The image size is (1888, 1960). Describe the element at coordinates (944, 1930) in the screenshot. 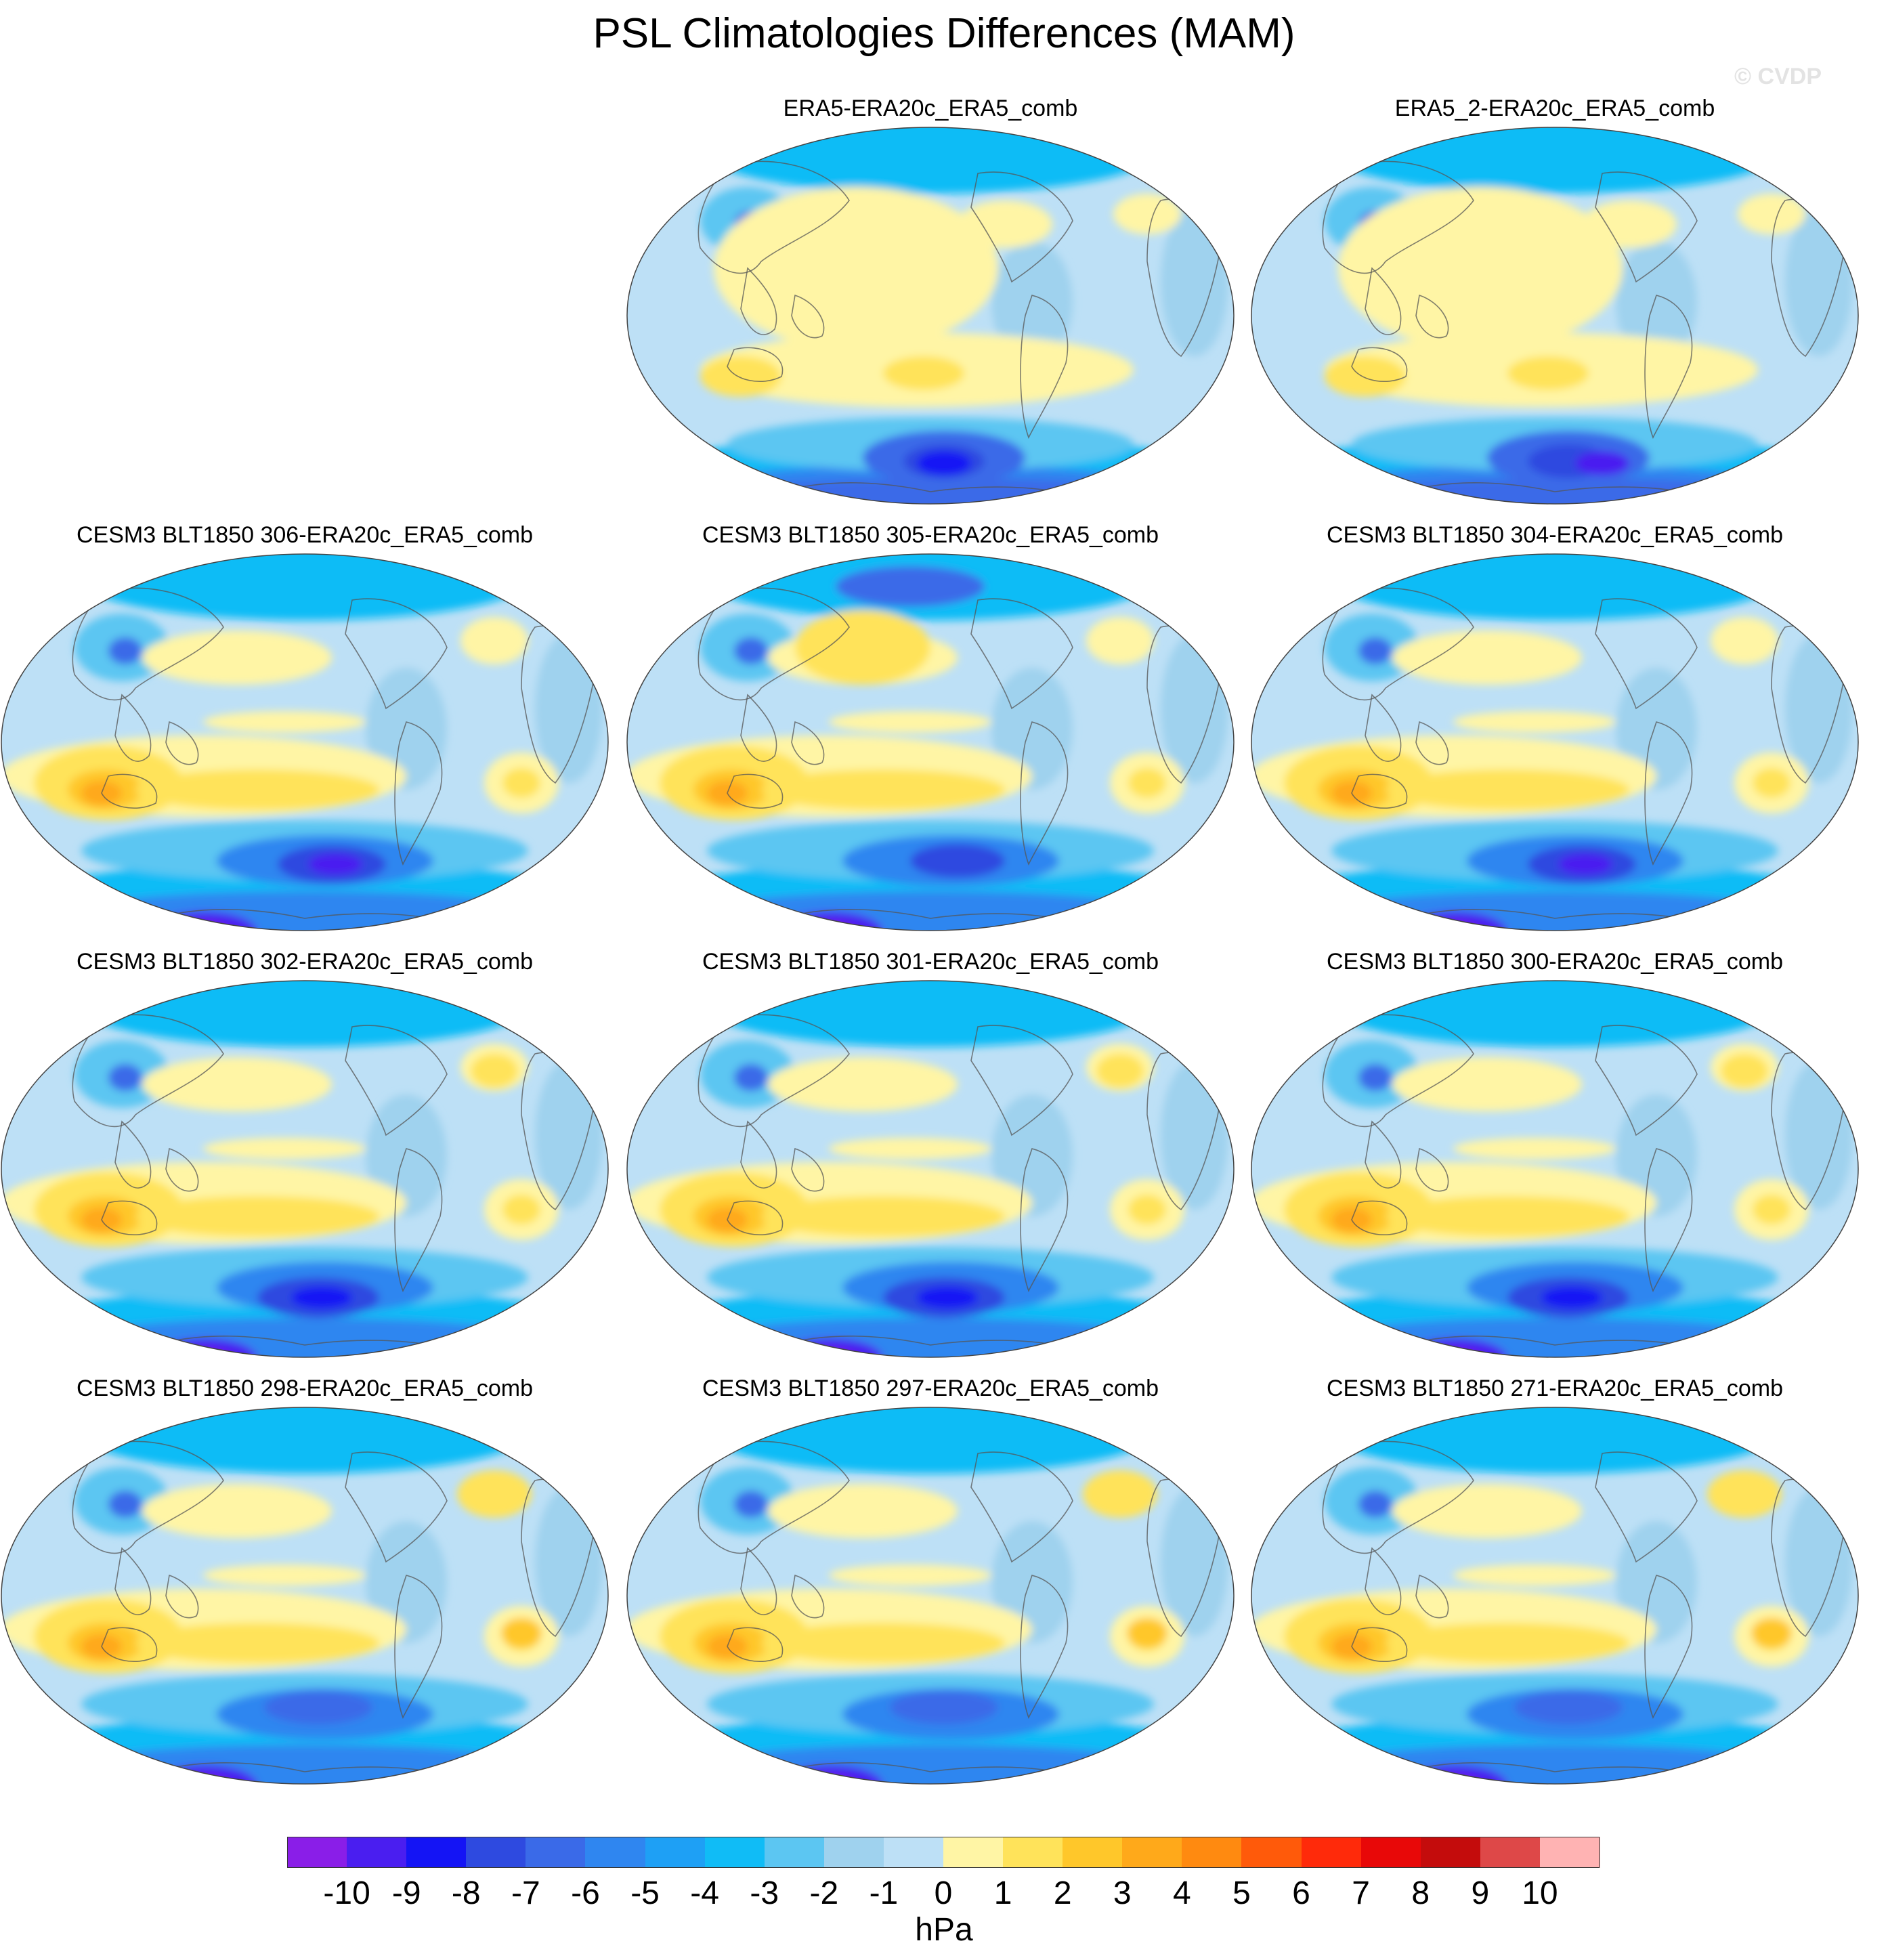

I see `colorbar-units: hPa` at that location.